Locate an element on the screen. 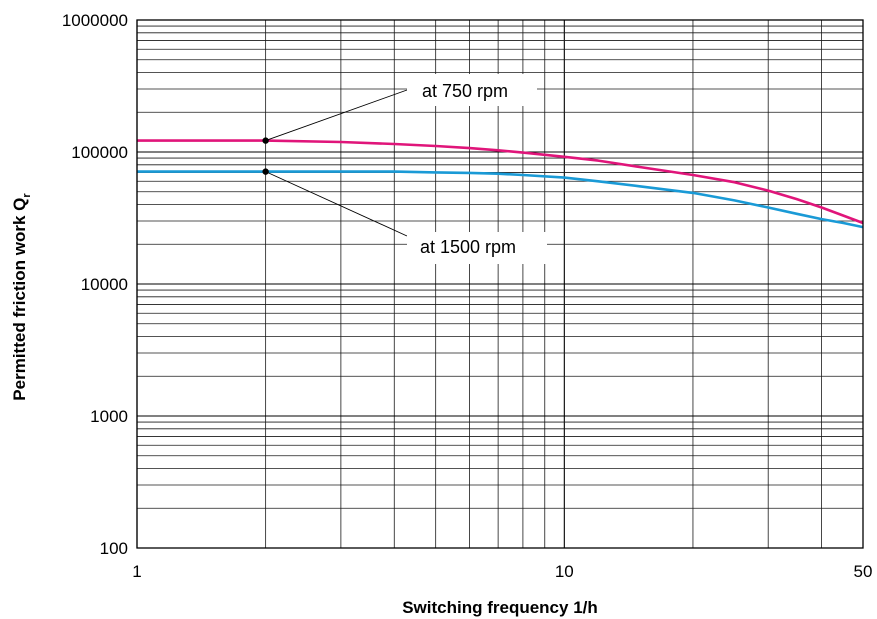 The width and height of the screenshot is (877, 619). y-tick-label: 1000000 is located at coordinates (95, 20).